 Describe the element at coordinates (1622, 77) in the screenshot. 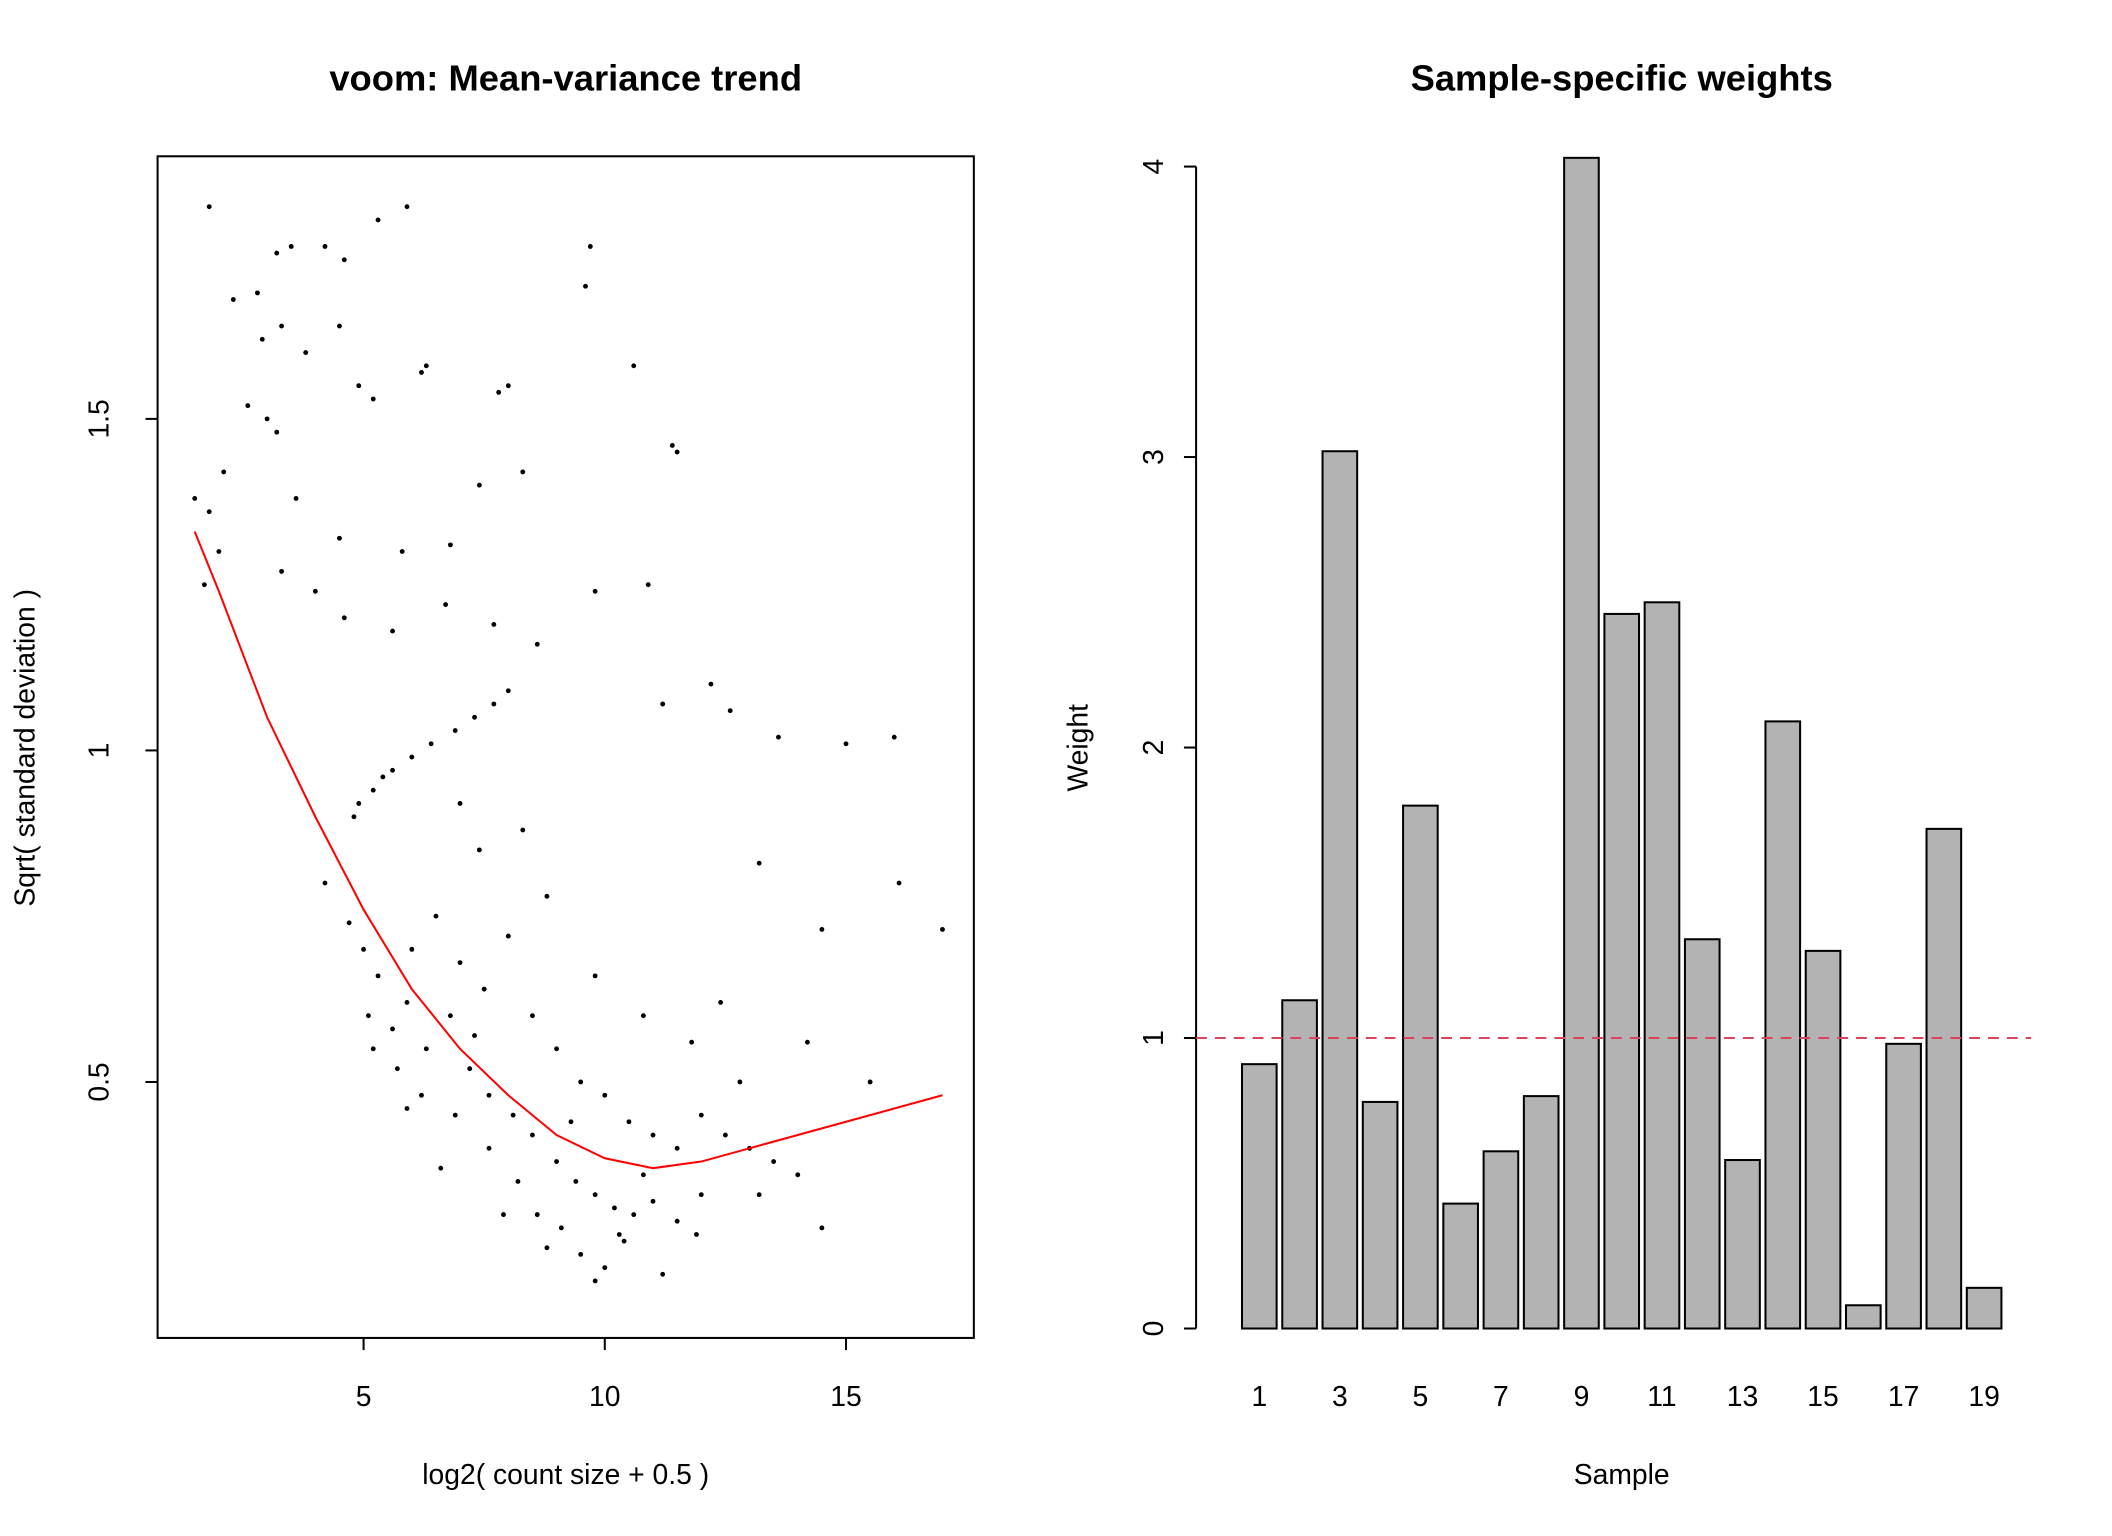

I see `chart-title: Sample-specific weights` at that location.